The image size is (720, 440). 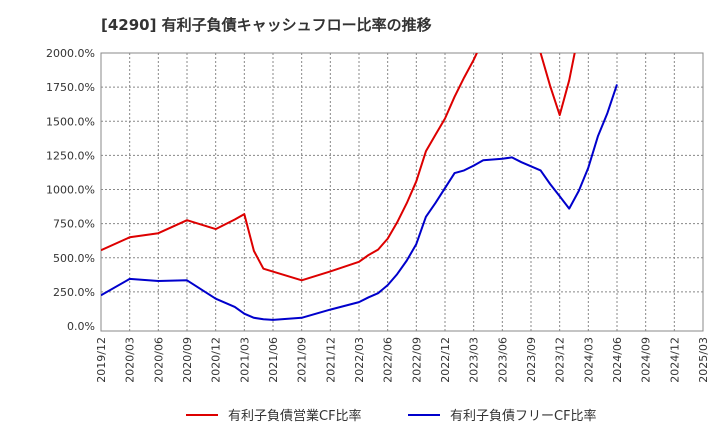 What do you see at coordinates (330, 360) in the screenshot?
I see `x-tick-label: 2021/12` at bounding box center [330, 360].